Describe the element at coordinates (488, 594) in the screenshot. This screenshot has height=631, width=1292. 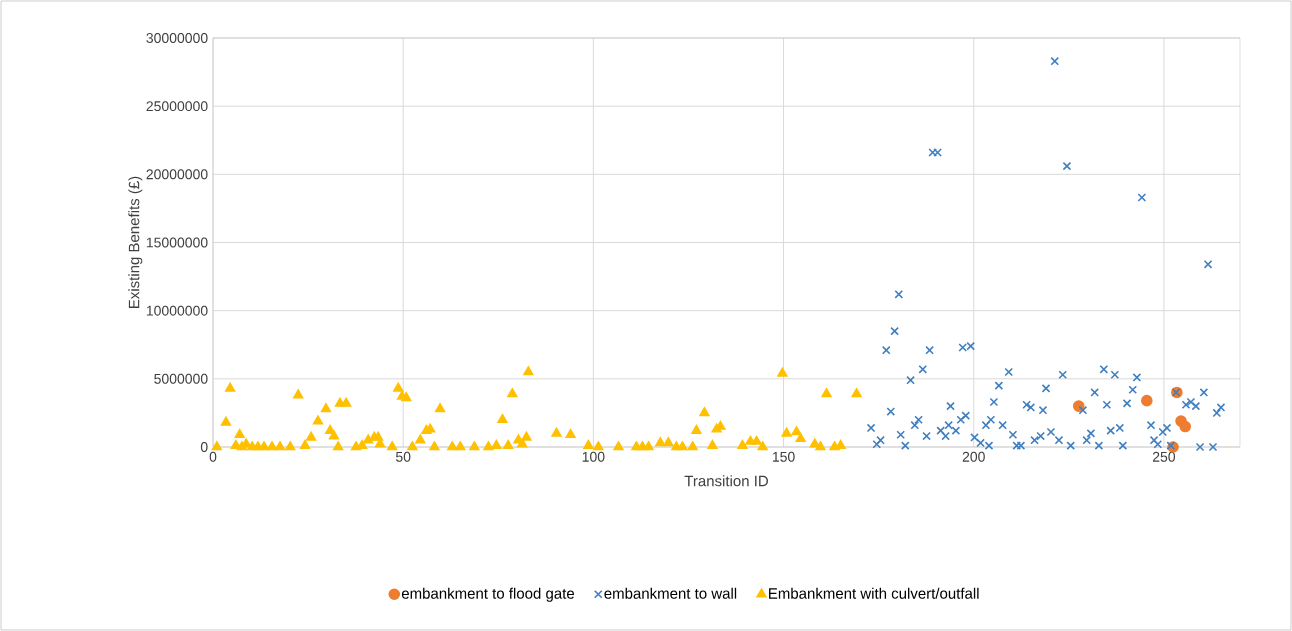
I see `legend-label: embankment to flood gate` at that location.